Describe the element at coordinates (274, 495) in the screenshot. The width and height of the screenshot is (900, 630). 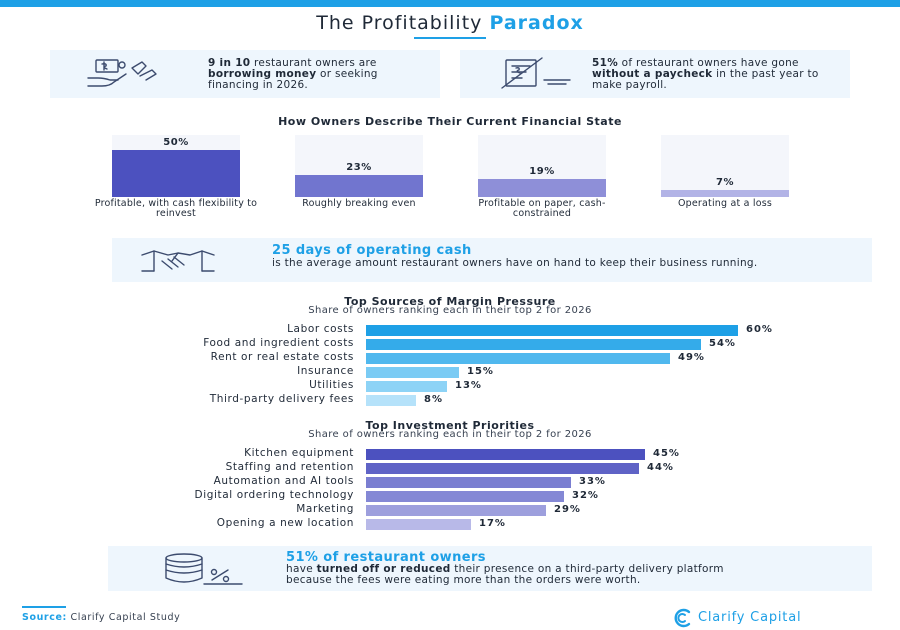
I see `hbar-category-label: Digital ordering technology` at that location.